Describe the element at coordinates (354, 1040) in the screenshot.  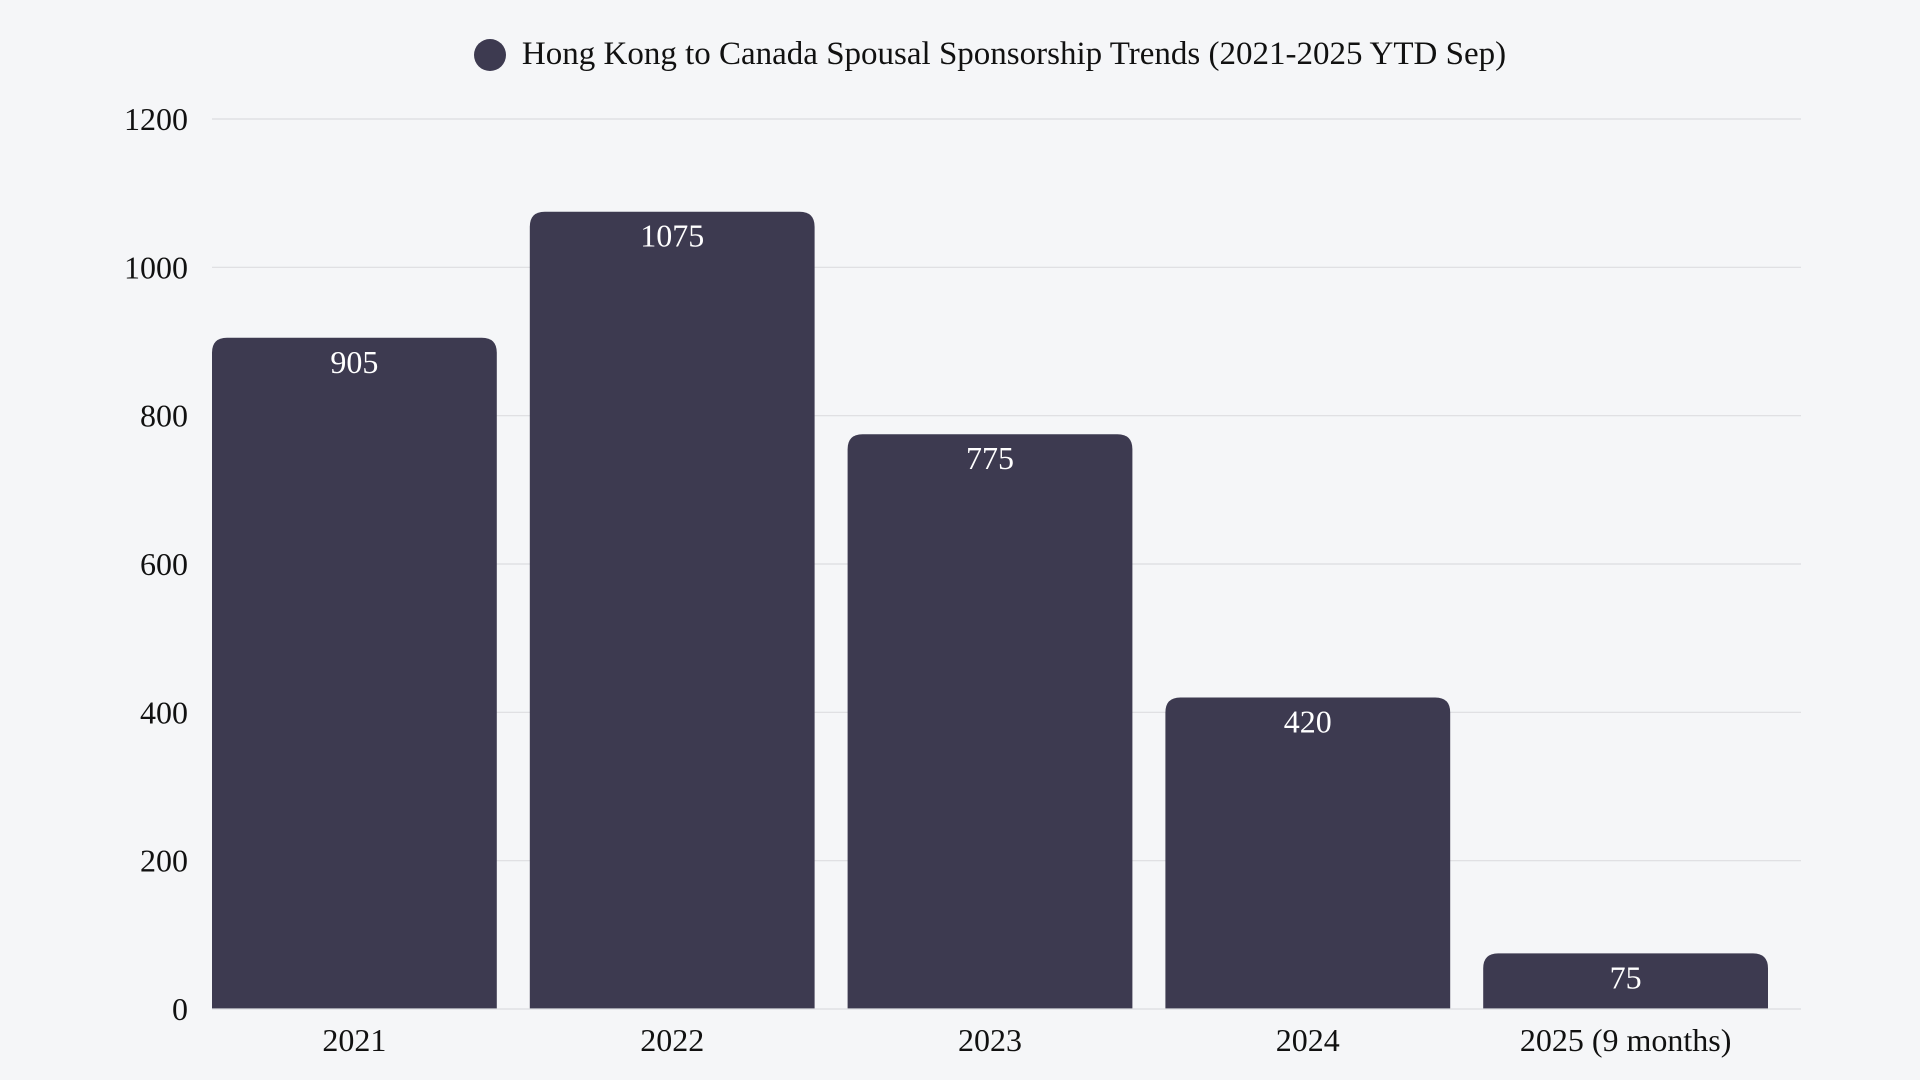
I see `x-tick-label: 2021` at that location.